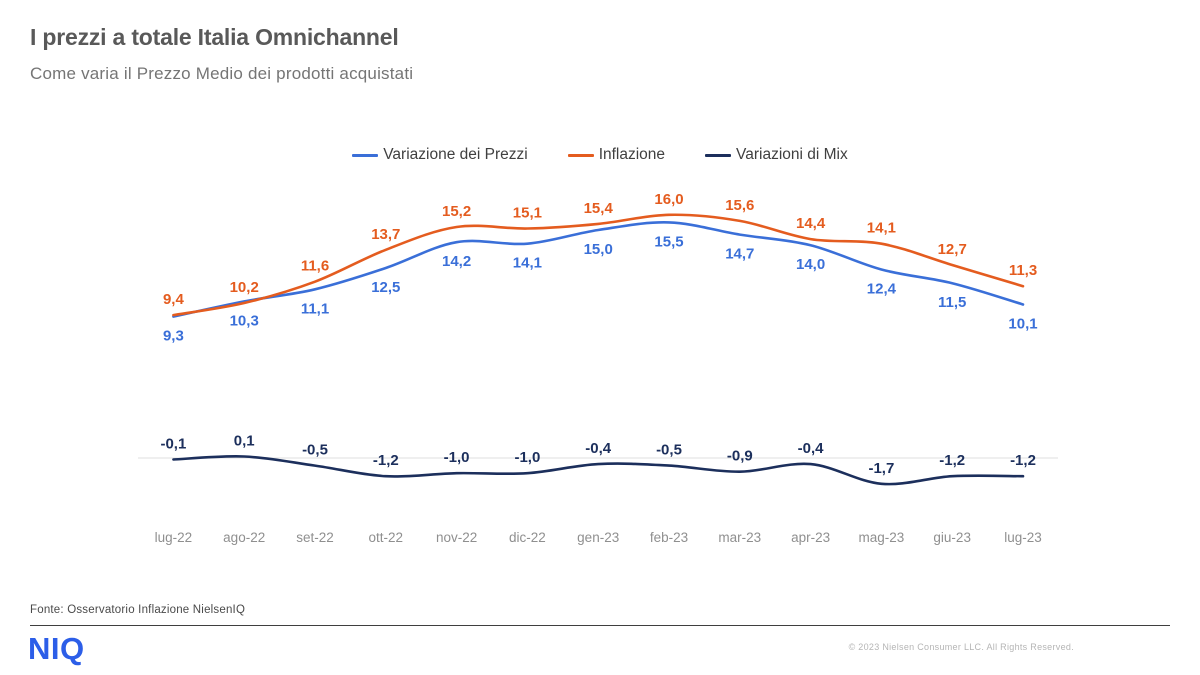 This screenshot has height=675, width=1200. I want to click on data-label-variazione-dei-prezzi: 14,7, so click(739, 254).